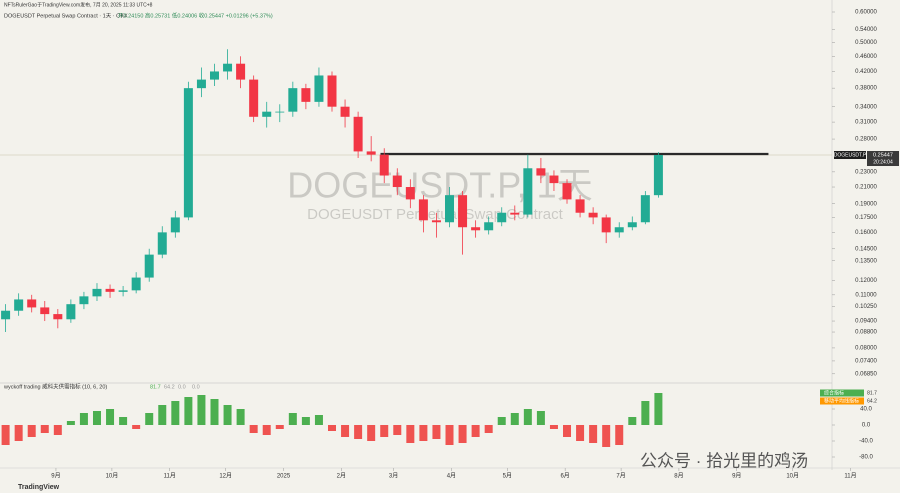 The width and height of the screenshot is (900, 493). Describe the element at coordinates (866, 188) in the screenshot. I see `y-tick-label: 0.21000` at that location.